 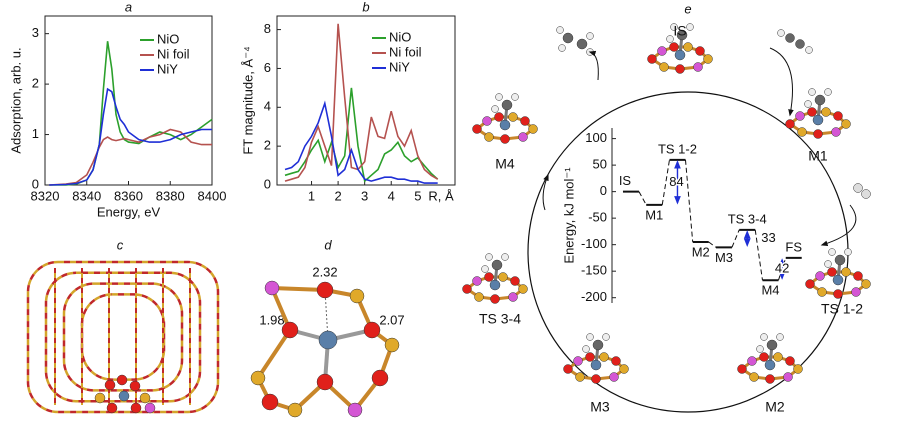 I want to click on state-label: IS, so click(x=625, y=180).